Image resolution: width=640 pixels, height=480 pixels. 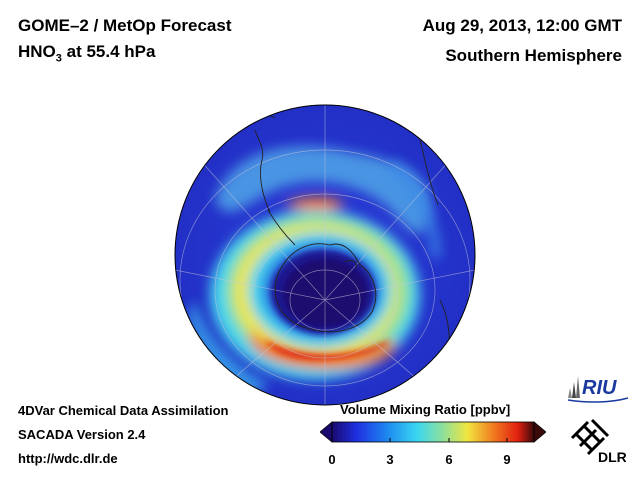 I want to click on colorbar-tick-6: 6, so click(x=449, y=459).